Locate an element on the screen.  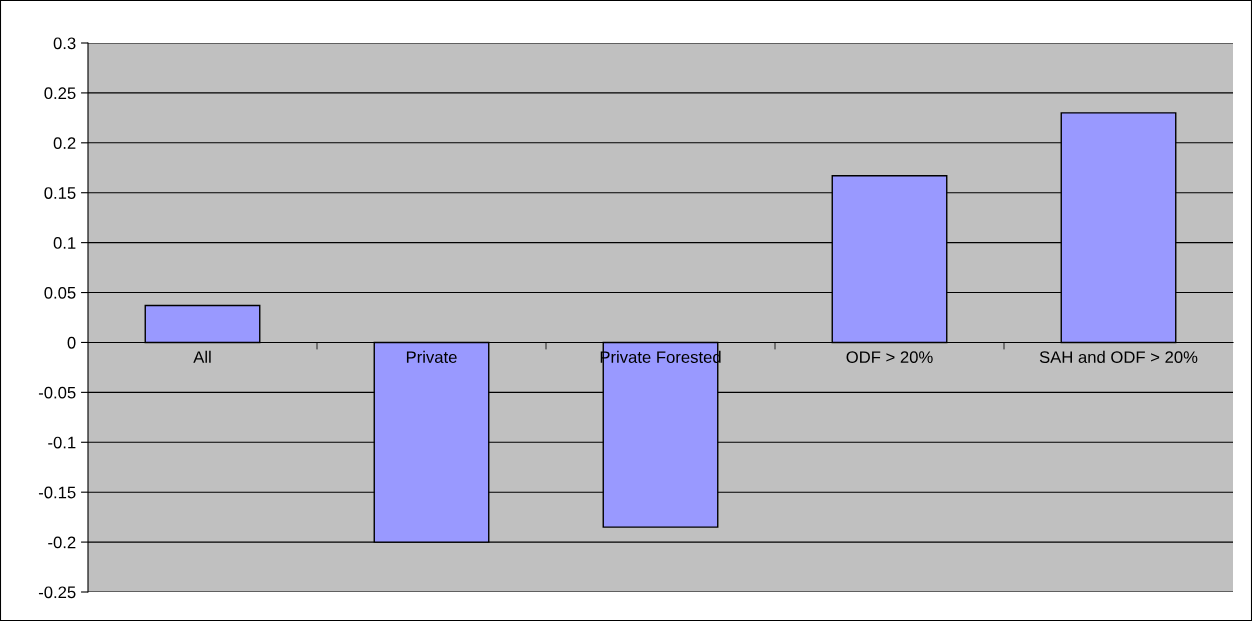
y-tick-label: 0 is located at coordinates (71, 342).